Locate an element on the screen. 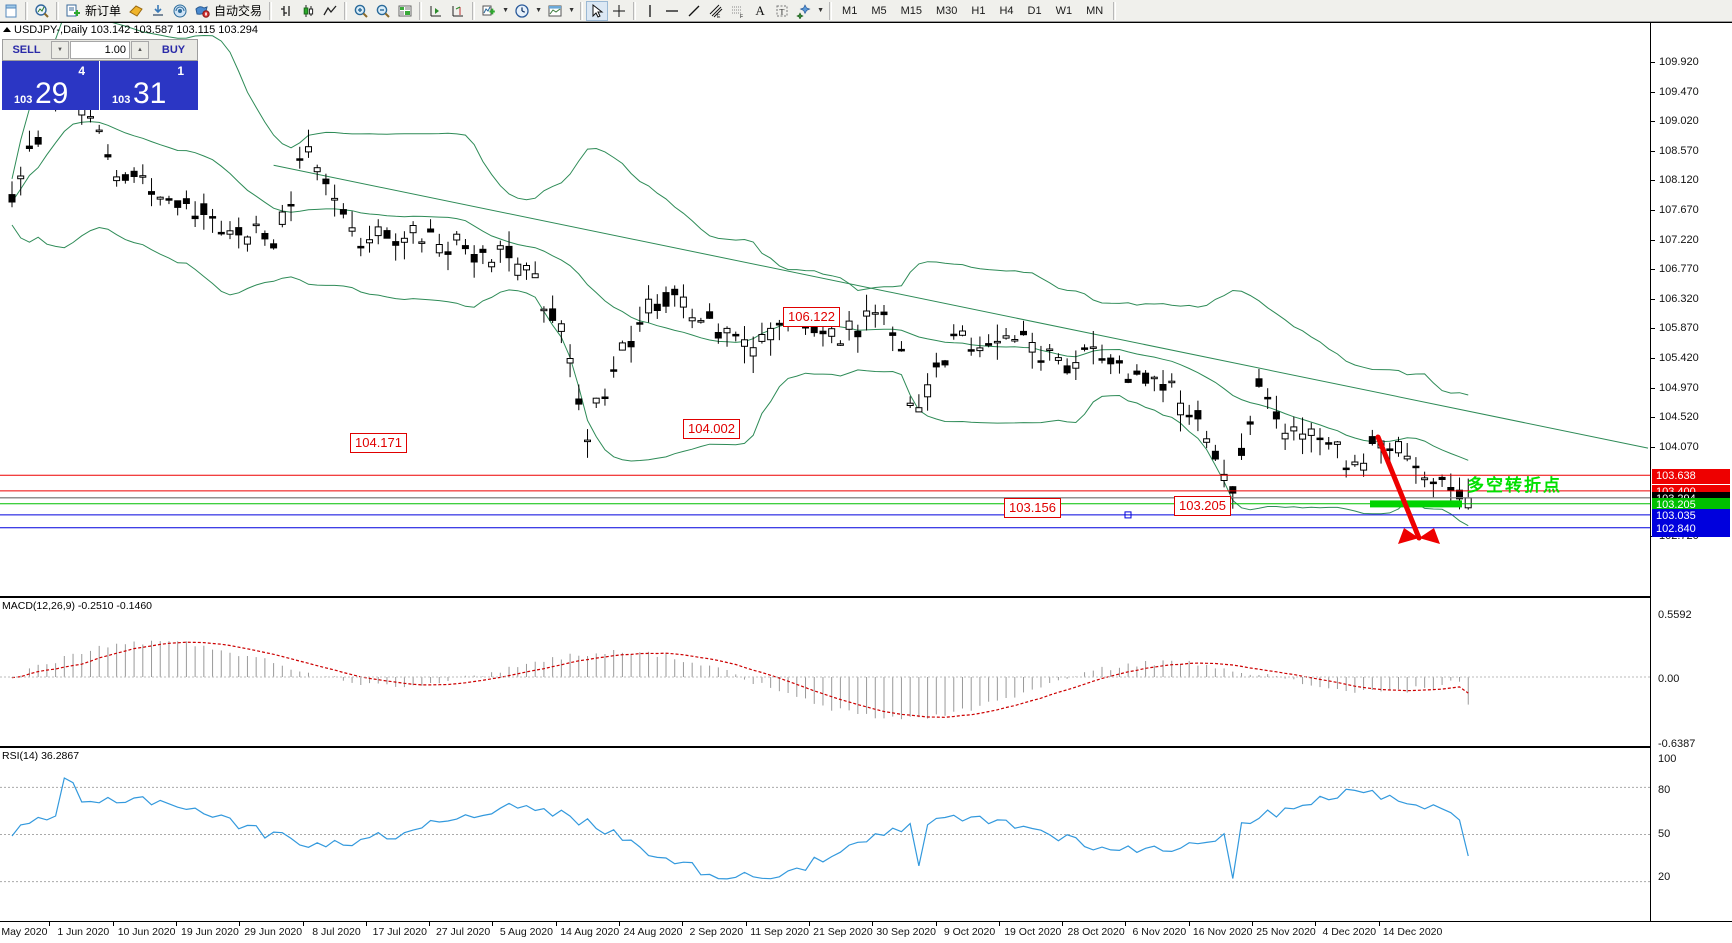  autotrading-icon is located at coordinates (202, 11).